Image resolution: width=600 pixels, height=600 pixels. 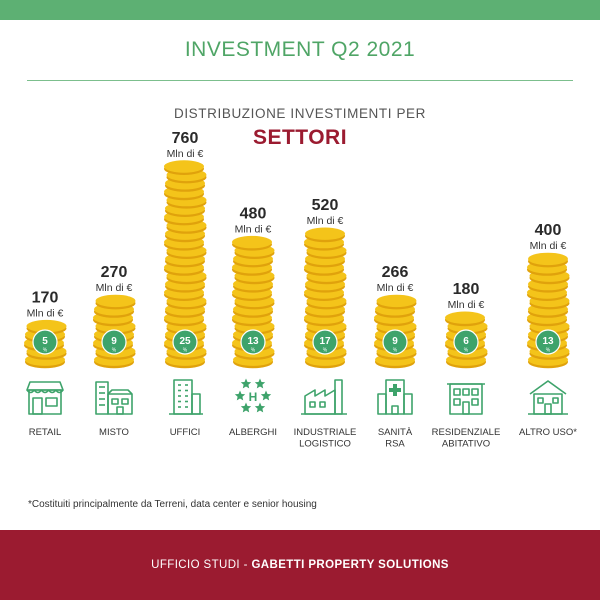 I want to click on category-label: LOGISTICO, so click(x=325, y=444).